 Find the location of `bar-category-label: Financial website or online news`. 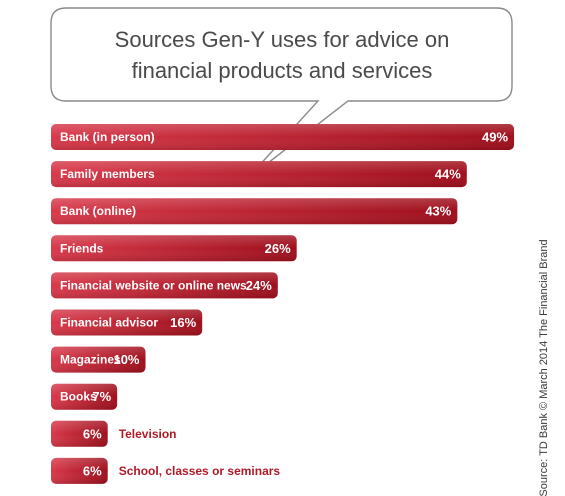

bar-category-label: Financial website or online news is located at coordinates (153, 285).